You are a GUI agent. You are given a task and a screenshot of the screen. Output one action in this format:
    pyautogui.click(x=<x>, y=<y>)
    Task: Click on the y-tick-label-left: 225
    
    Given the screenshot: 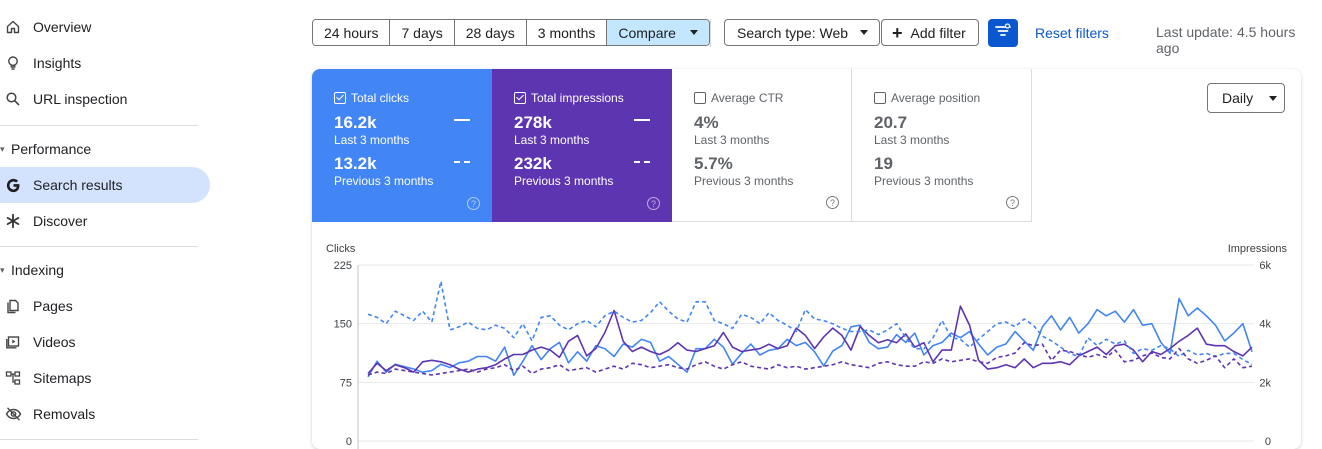 What is the action you would take?
    pyautogui.click(x=343, y=266)
    